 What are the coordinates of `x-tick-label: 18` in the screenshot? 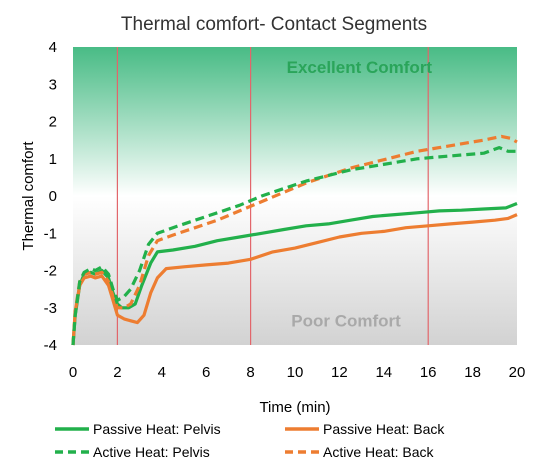 It's located at (472, 372).